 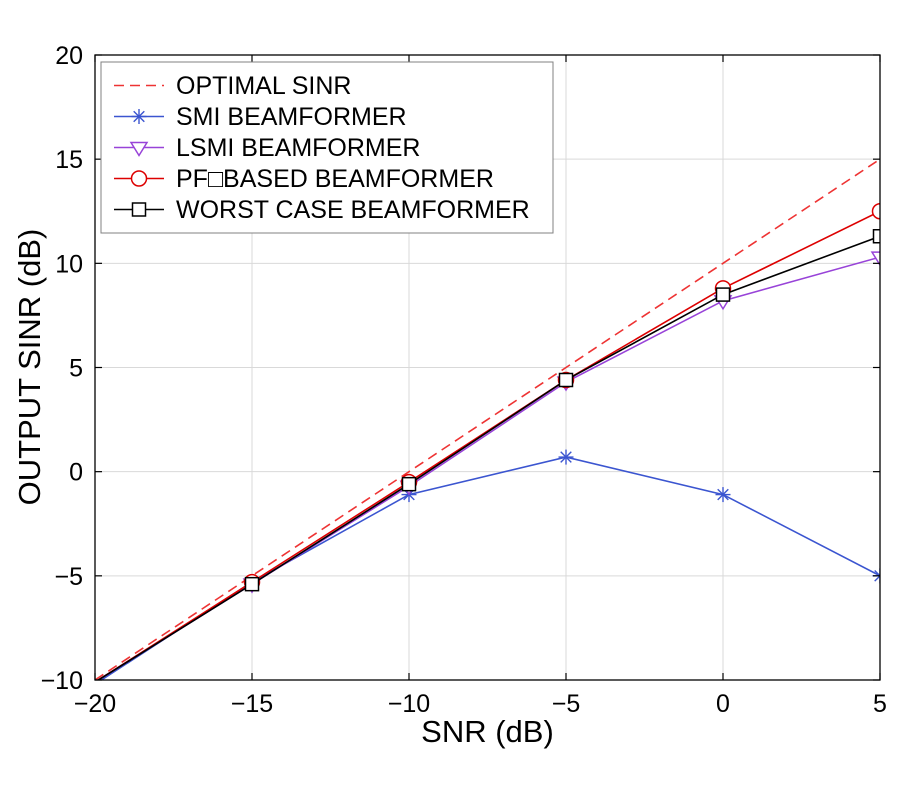 I want to click on y-tick-label: 10, so click(x=69, y=264).